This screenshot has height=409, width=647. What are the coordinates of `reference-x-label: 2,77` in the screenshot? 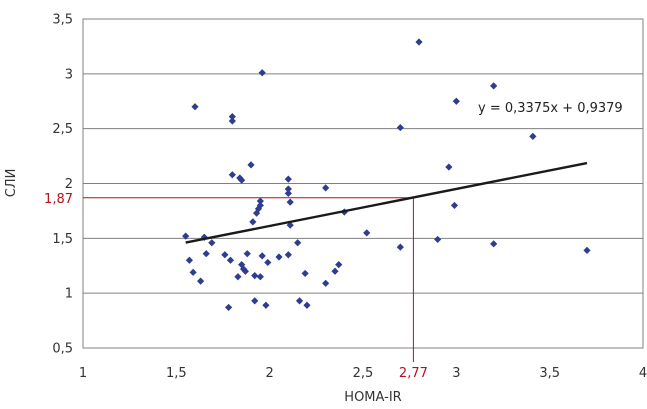 It's located at (413, 373).